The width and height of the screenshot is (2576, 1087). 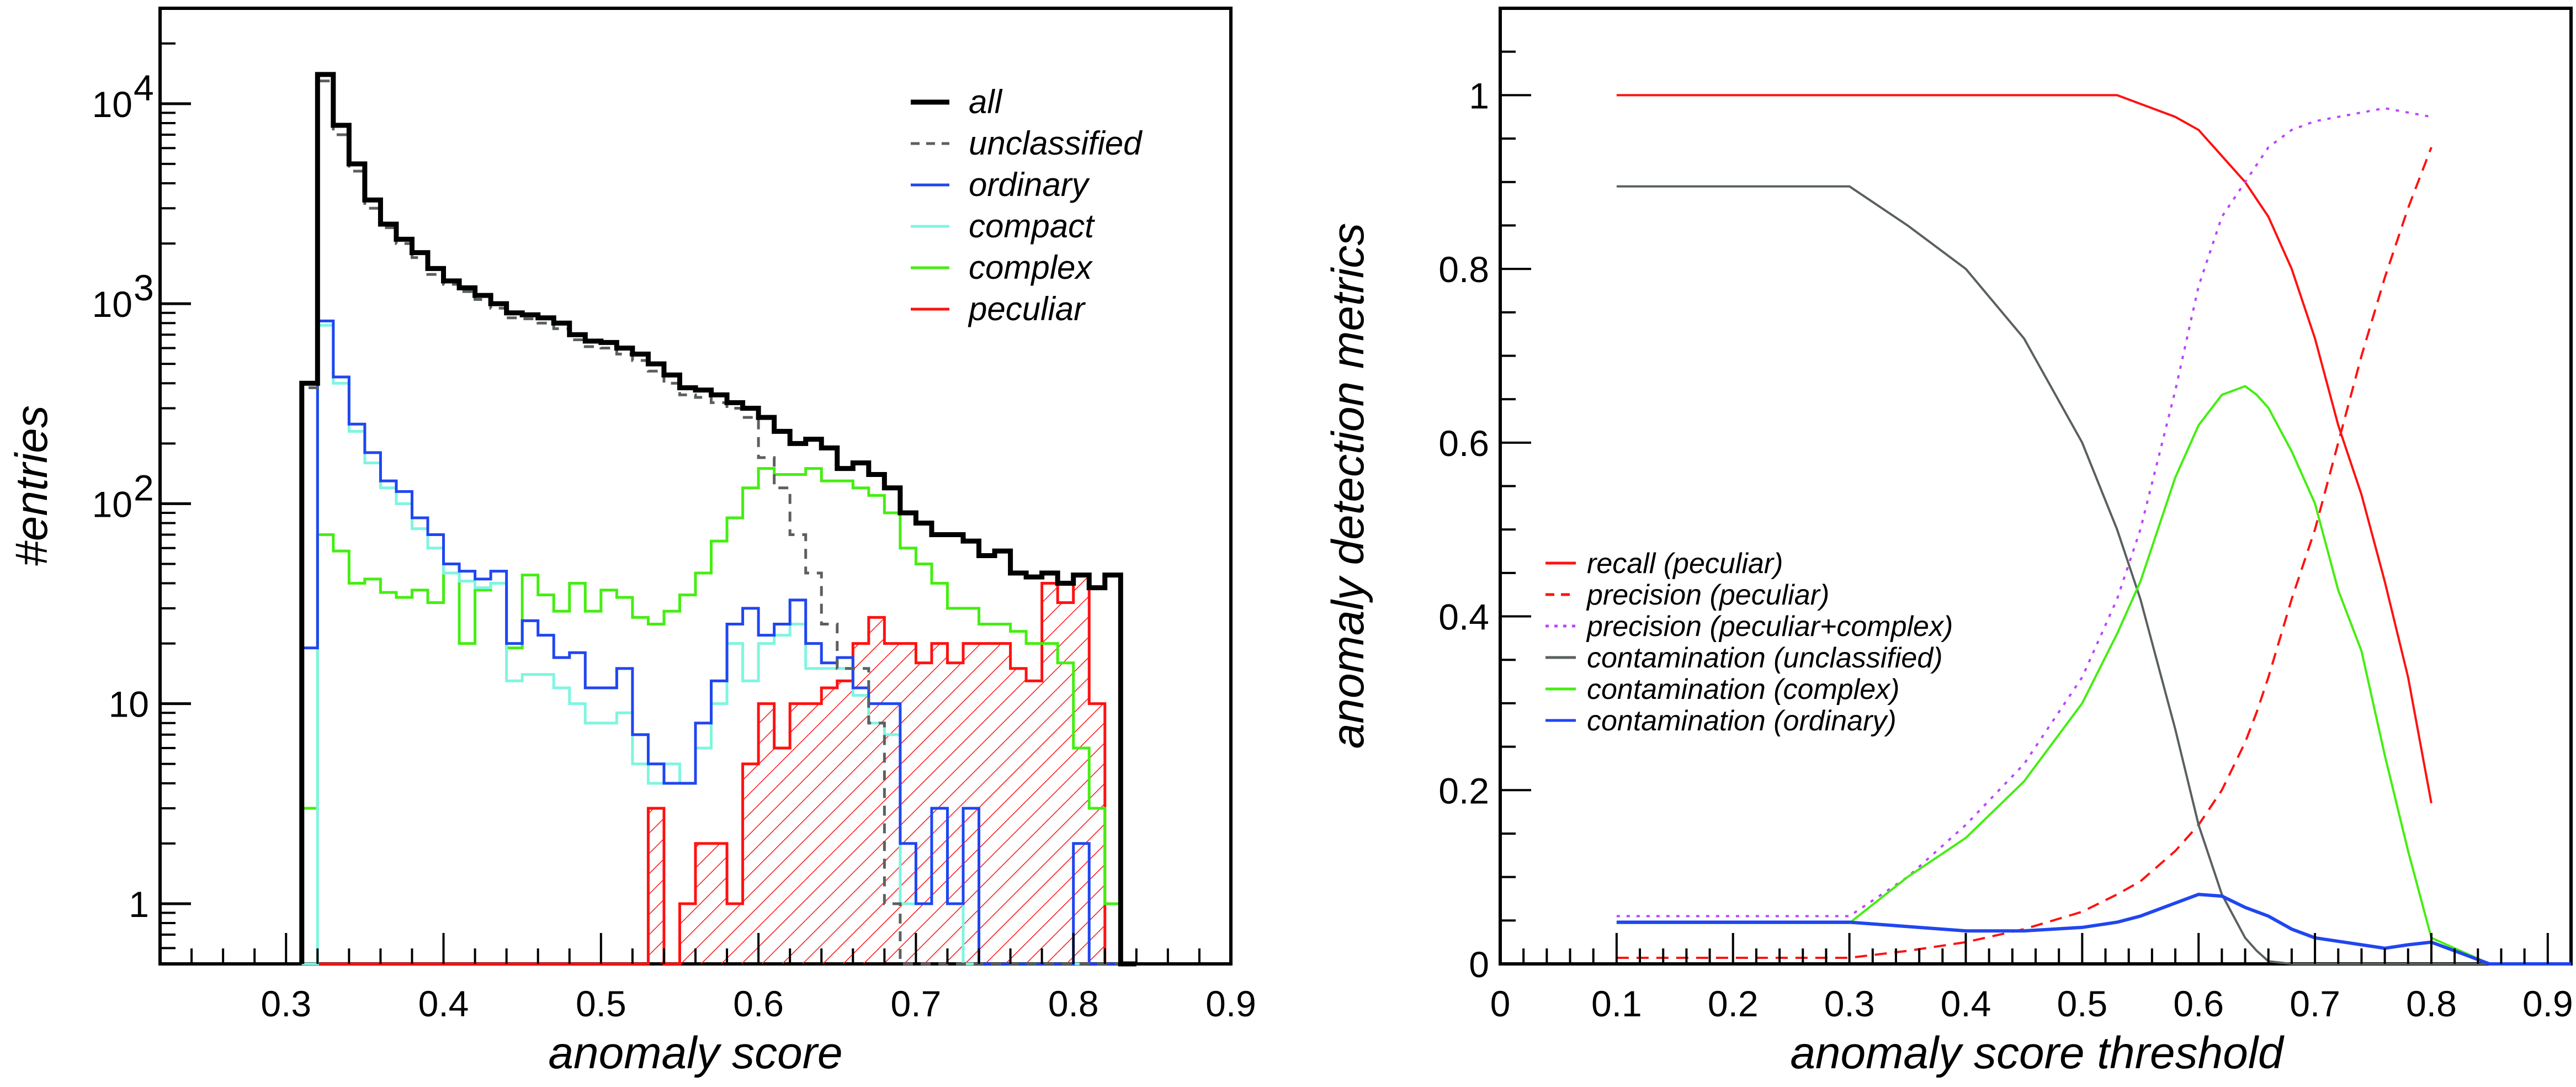 What do you see at coordinates (144, 287) in the screenshot?
I see `y-tick-exponent: 3` at bounding box center [144, 287].